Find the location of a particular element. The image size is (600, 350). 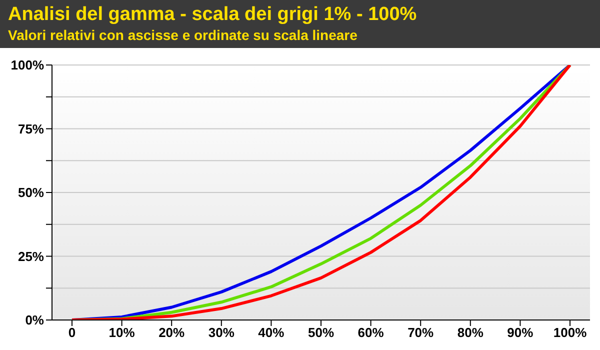

y-tick-label: 50% is located at coordinates (31, 192).